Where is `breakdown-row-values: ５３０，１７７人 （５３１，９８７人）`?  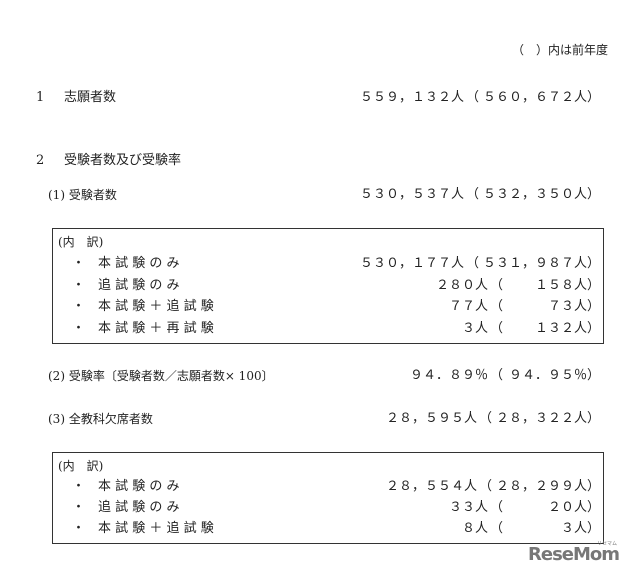 breakdown-row-values: ５３０，１７７人 （５３１，９８７人） is located at coordinates (480, 264).